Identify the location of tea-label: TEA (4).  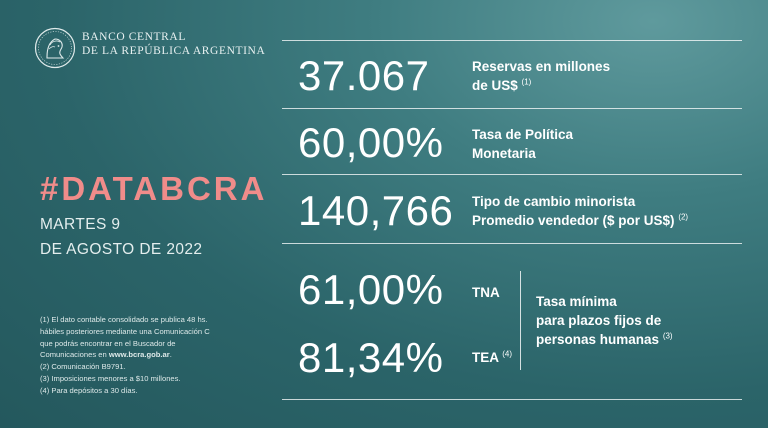
(492, 357).